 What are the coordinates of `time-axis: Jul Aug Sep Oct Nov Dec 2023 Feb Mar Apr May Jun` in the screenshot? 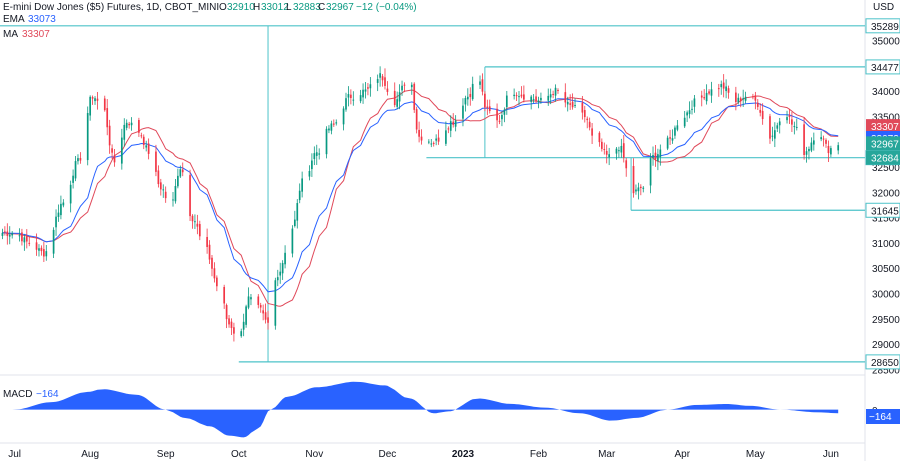 It's located at (423, 454).